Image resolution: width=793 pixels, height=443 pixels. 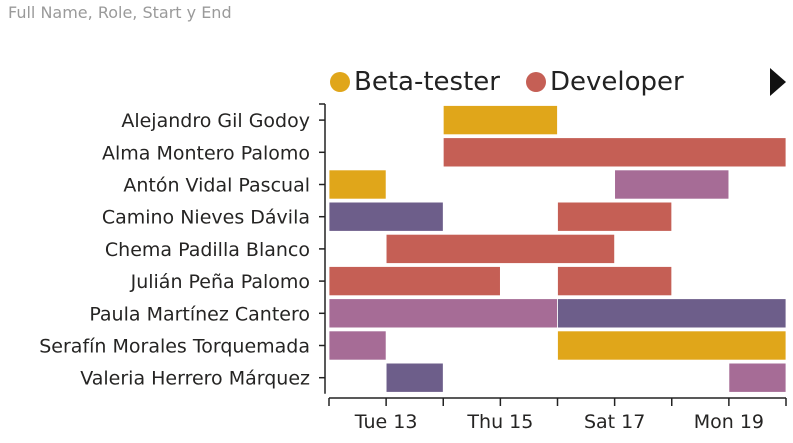 What do you see at coordinates (427, 82) in the screenshot?
I see `legend-label-beta-tester: Beta-tester` at bounding box center [427, 82].